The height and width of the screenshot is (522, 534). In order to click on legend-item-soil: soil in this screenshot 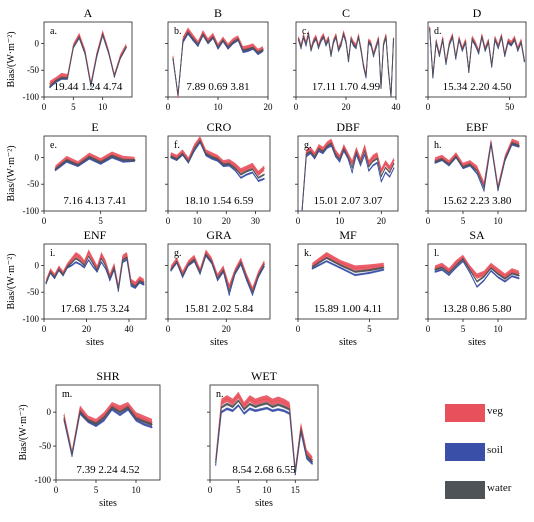, I will do `click(487, 454)`.